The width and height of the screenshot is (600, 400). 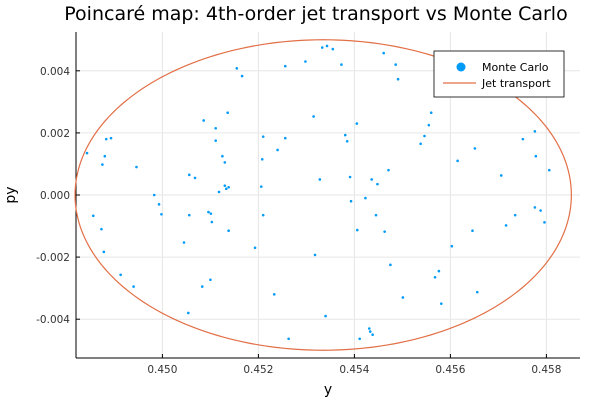 I want to click on y-tick-label: -0.002, so click(x=53, y=258).